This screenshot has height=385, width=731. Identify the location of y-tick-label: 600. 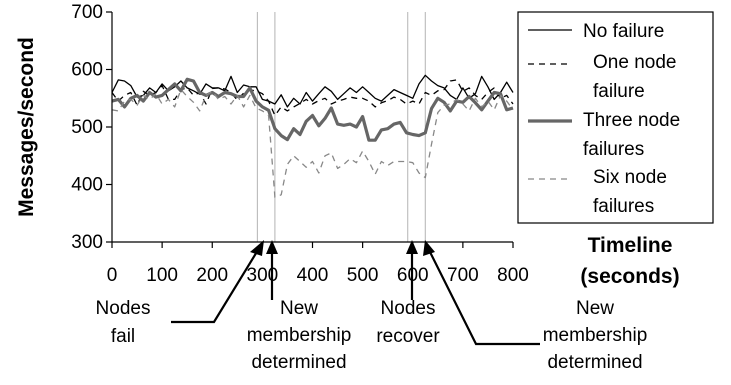
(87, 70).